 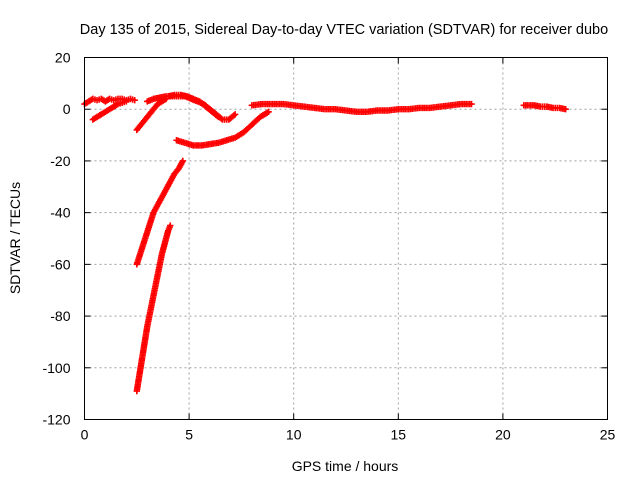 I want to click on series-early-cluster, so click(x=109, y=101).